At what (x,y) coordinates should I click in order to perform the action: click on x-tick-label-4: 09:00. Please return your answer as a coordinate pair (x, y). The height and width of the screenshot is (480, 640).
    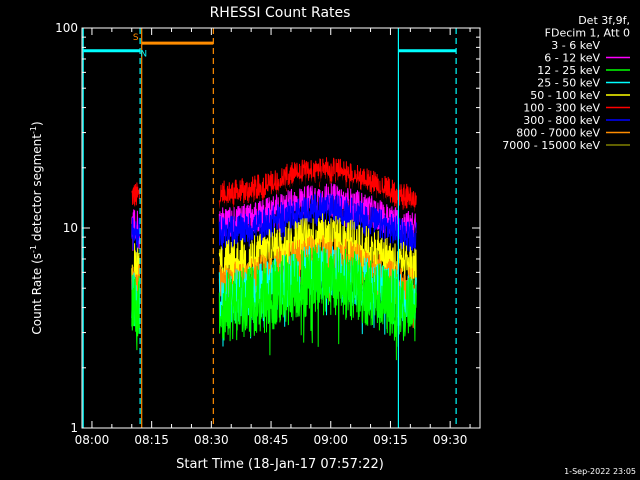
    Looking at the image, I should click on (330, 440).